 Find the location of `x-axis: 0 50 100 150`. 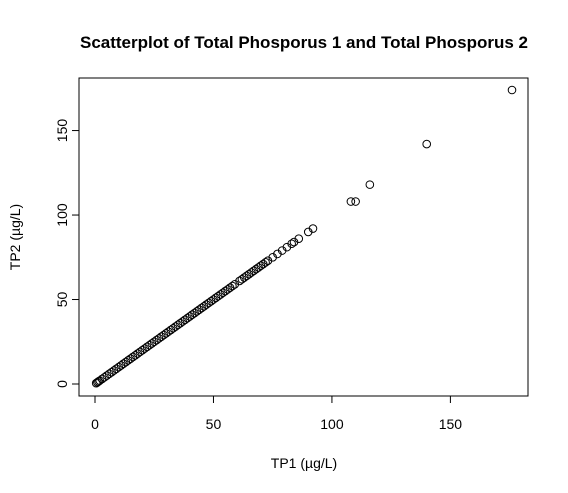

x-axis: 0 50 100 150 is located at coordinates (277, 413).